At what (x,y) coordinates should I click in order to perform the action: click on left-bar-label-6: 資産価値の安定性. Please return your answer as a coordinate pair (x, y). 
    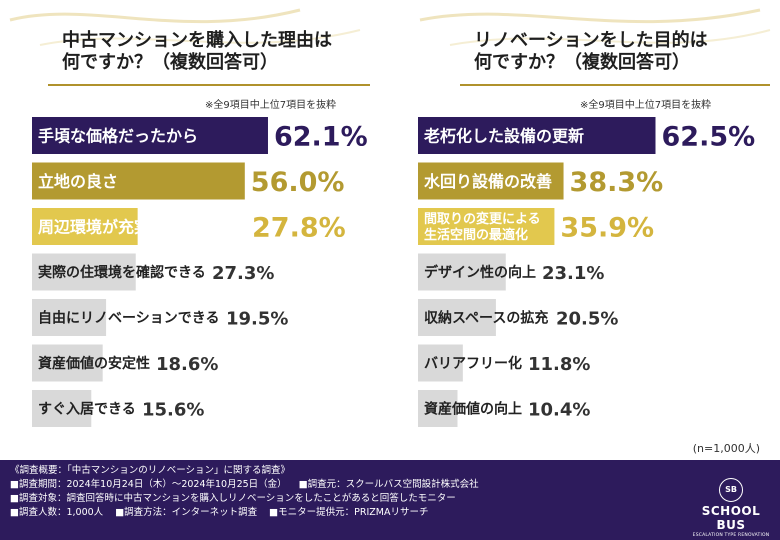
    Looking at the image, I should click on (94, 363).